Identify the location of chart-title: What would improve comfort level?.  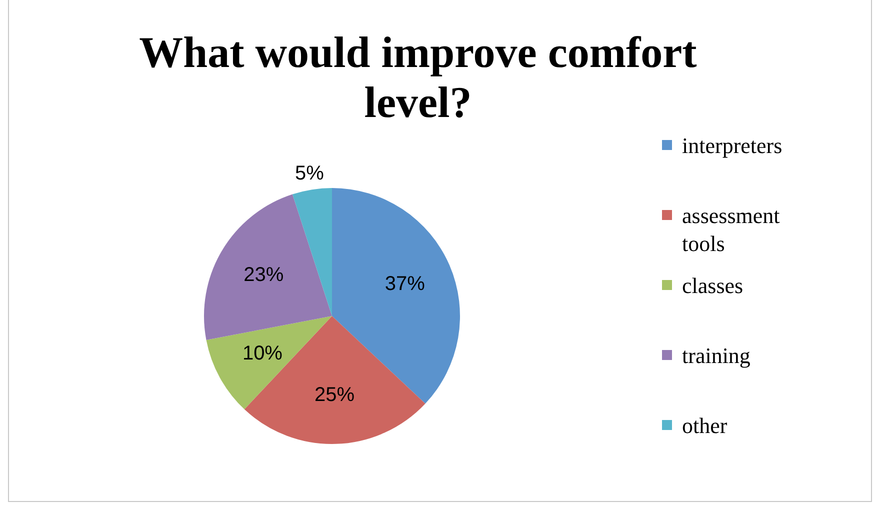
(418, 78).